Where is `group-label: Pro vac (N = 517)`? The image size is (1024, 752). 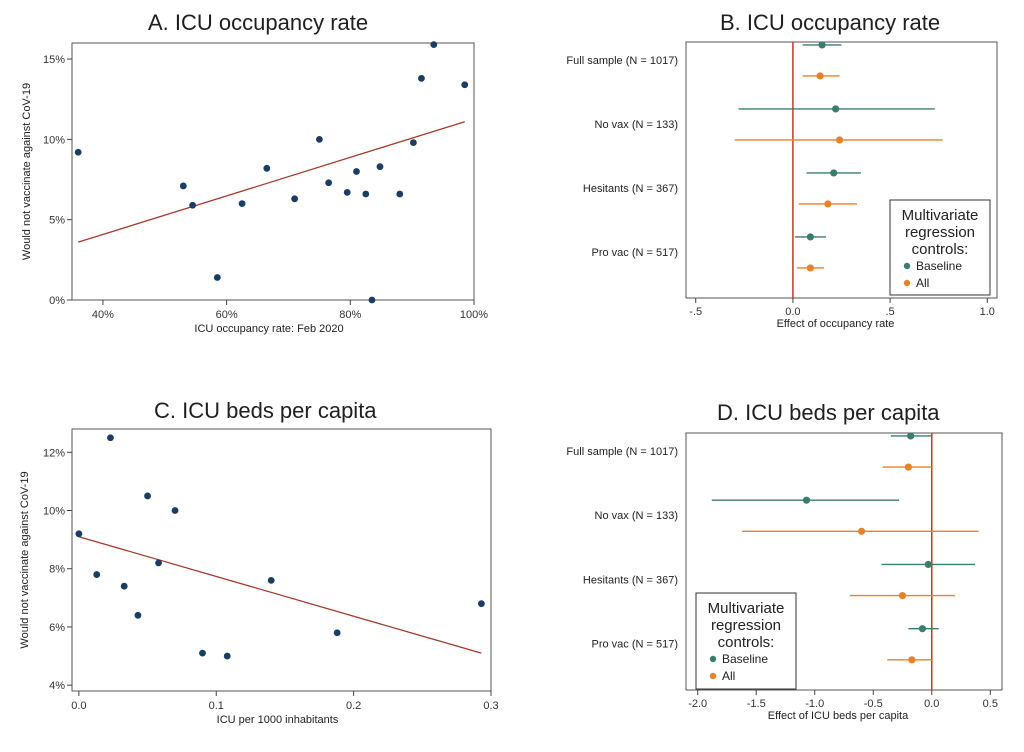 group-label: Pro vac (N = 517) is located at coordinates (634, 645).